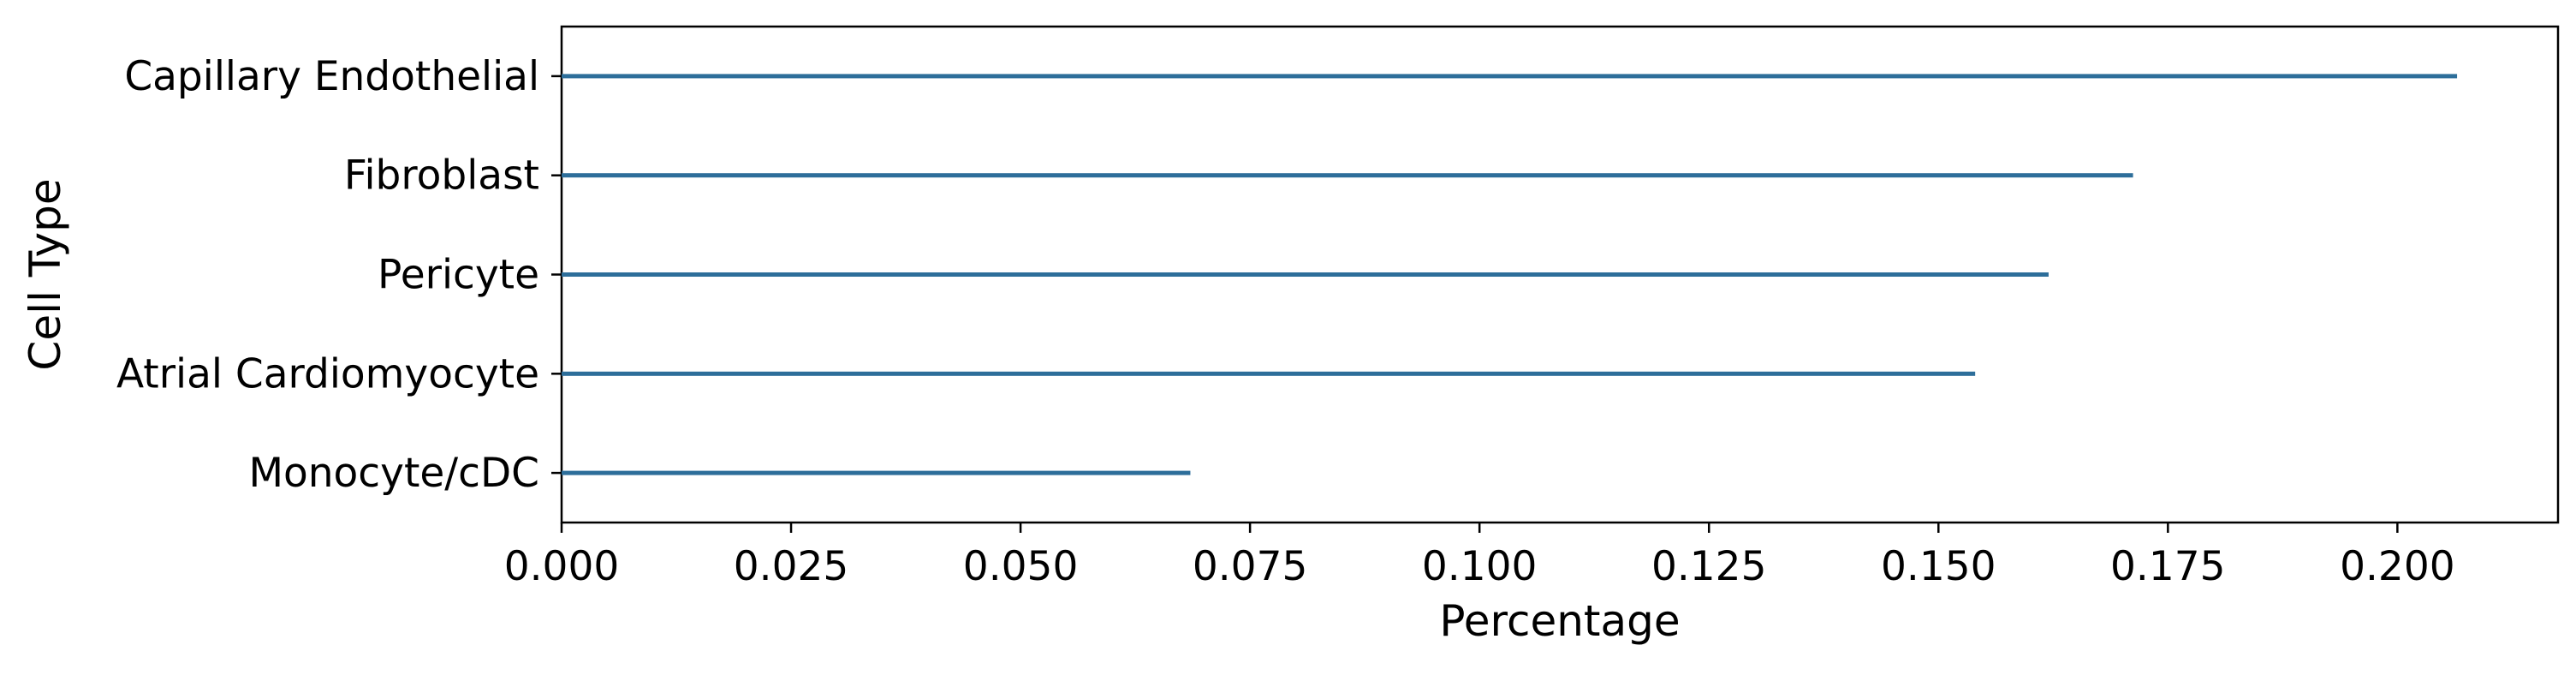 The image size is (2576, 675). Describe the element at coordinates (1021, 566) in the screenshot. I see `x-tick-label: 0.050` at that location.